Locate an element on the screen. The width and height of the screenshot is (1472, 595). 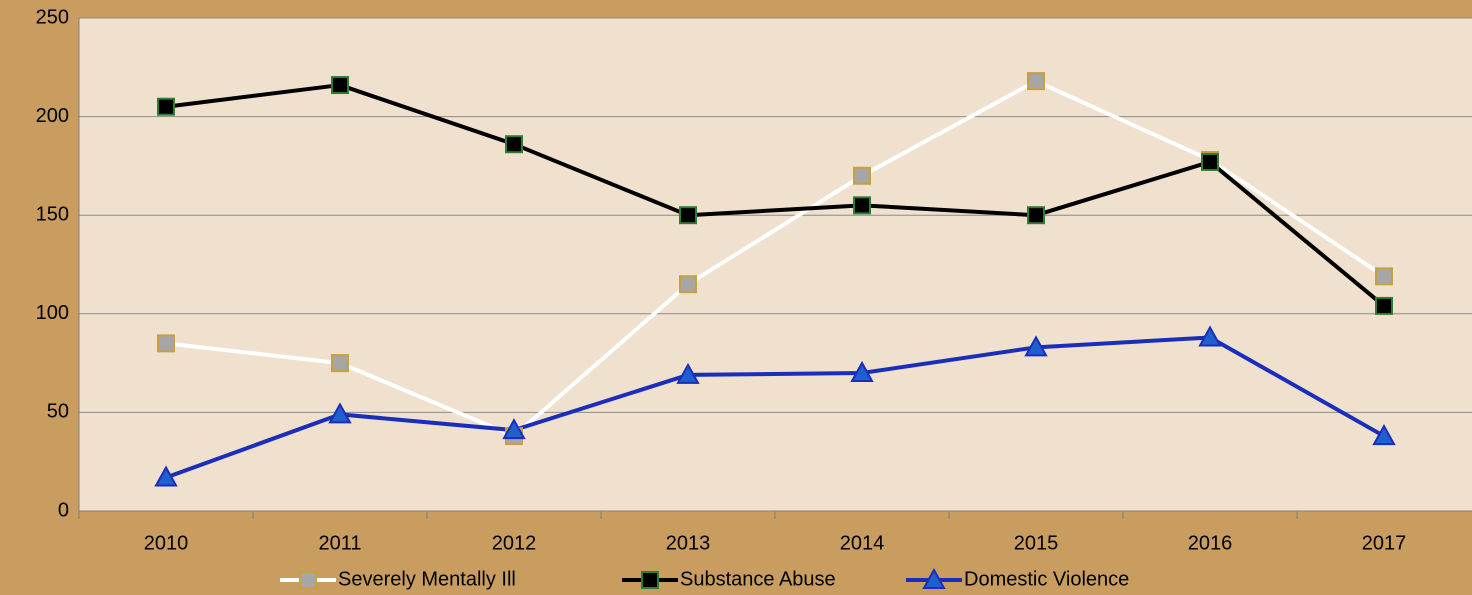
legend-label: Substance Abuse is located at coordinates (758, 579).